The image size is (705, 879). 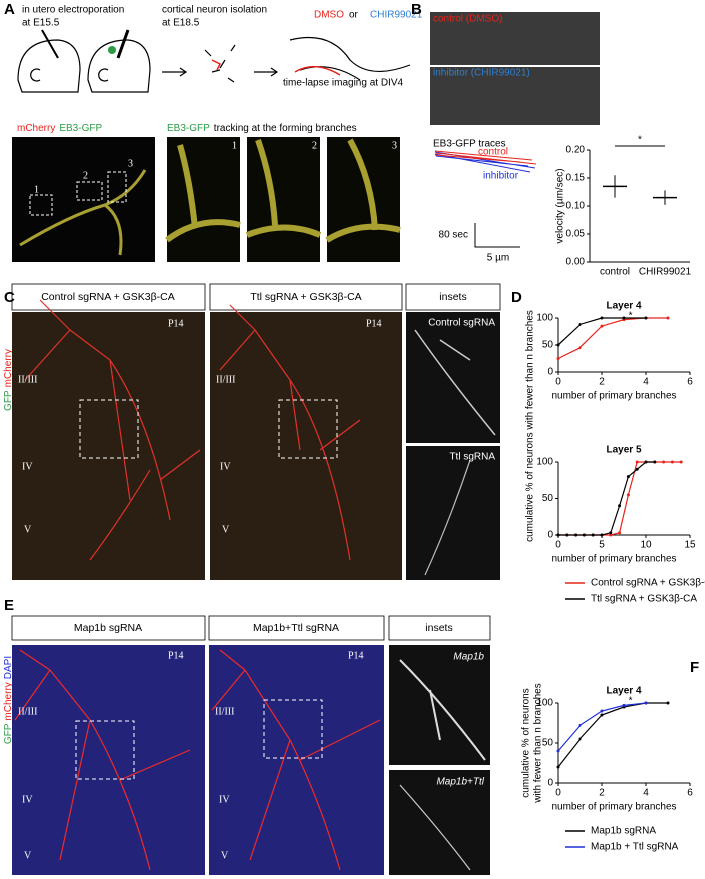 I want to click on age: P14, so click(x=374, y=323).